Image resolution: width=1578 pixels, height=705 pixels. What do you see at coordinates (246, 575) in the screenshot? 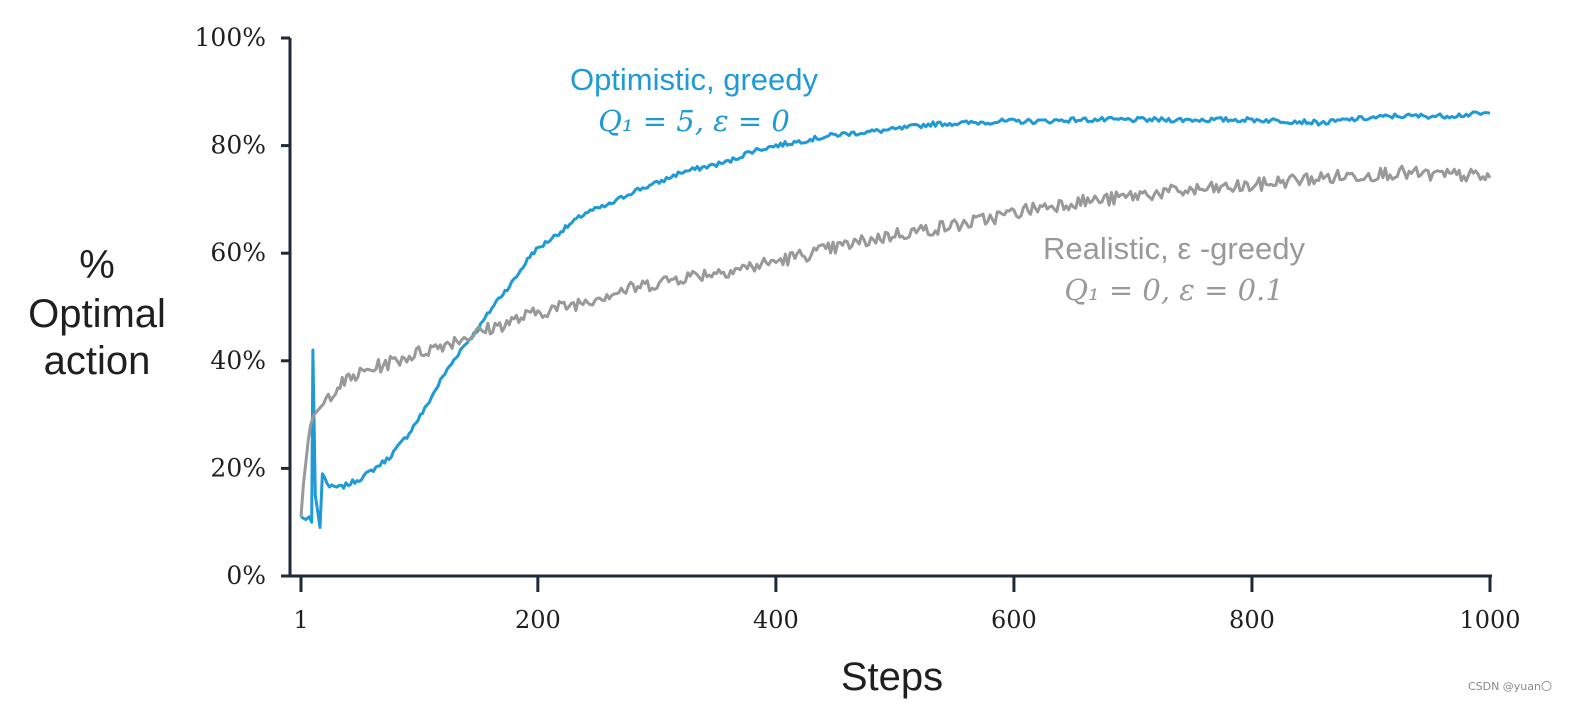
I see `y-tick-label: 0%` at bounding box center [246, 575].